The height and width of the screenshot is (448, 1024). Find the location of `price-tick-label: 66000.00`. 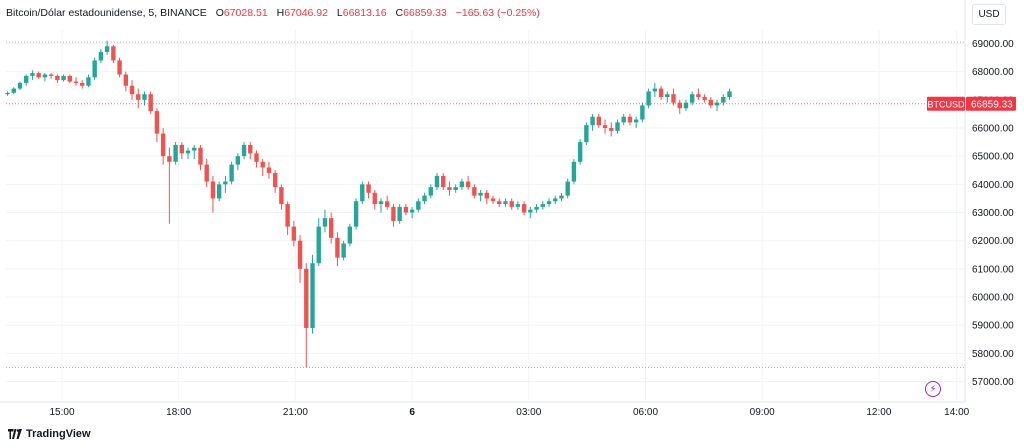

price-tick-label: 66000.00 is located at coordinates (993, 129).